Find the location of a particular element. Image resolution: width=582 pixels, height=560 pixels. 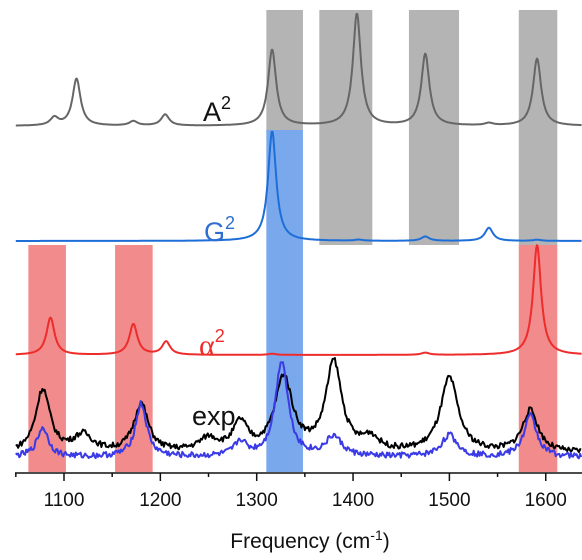

x-tick-label-1500: 1500 is located at coordinates (449, 500).